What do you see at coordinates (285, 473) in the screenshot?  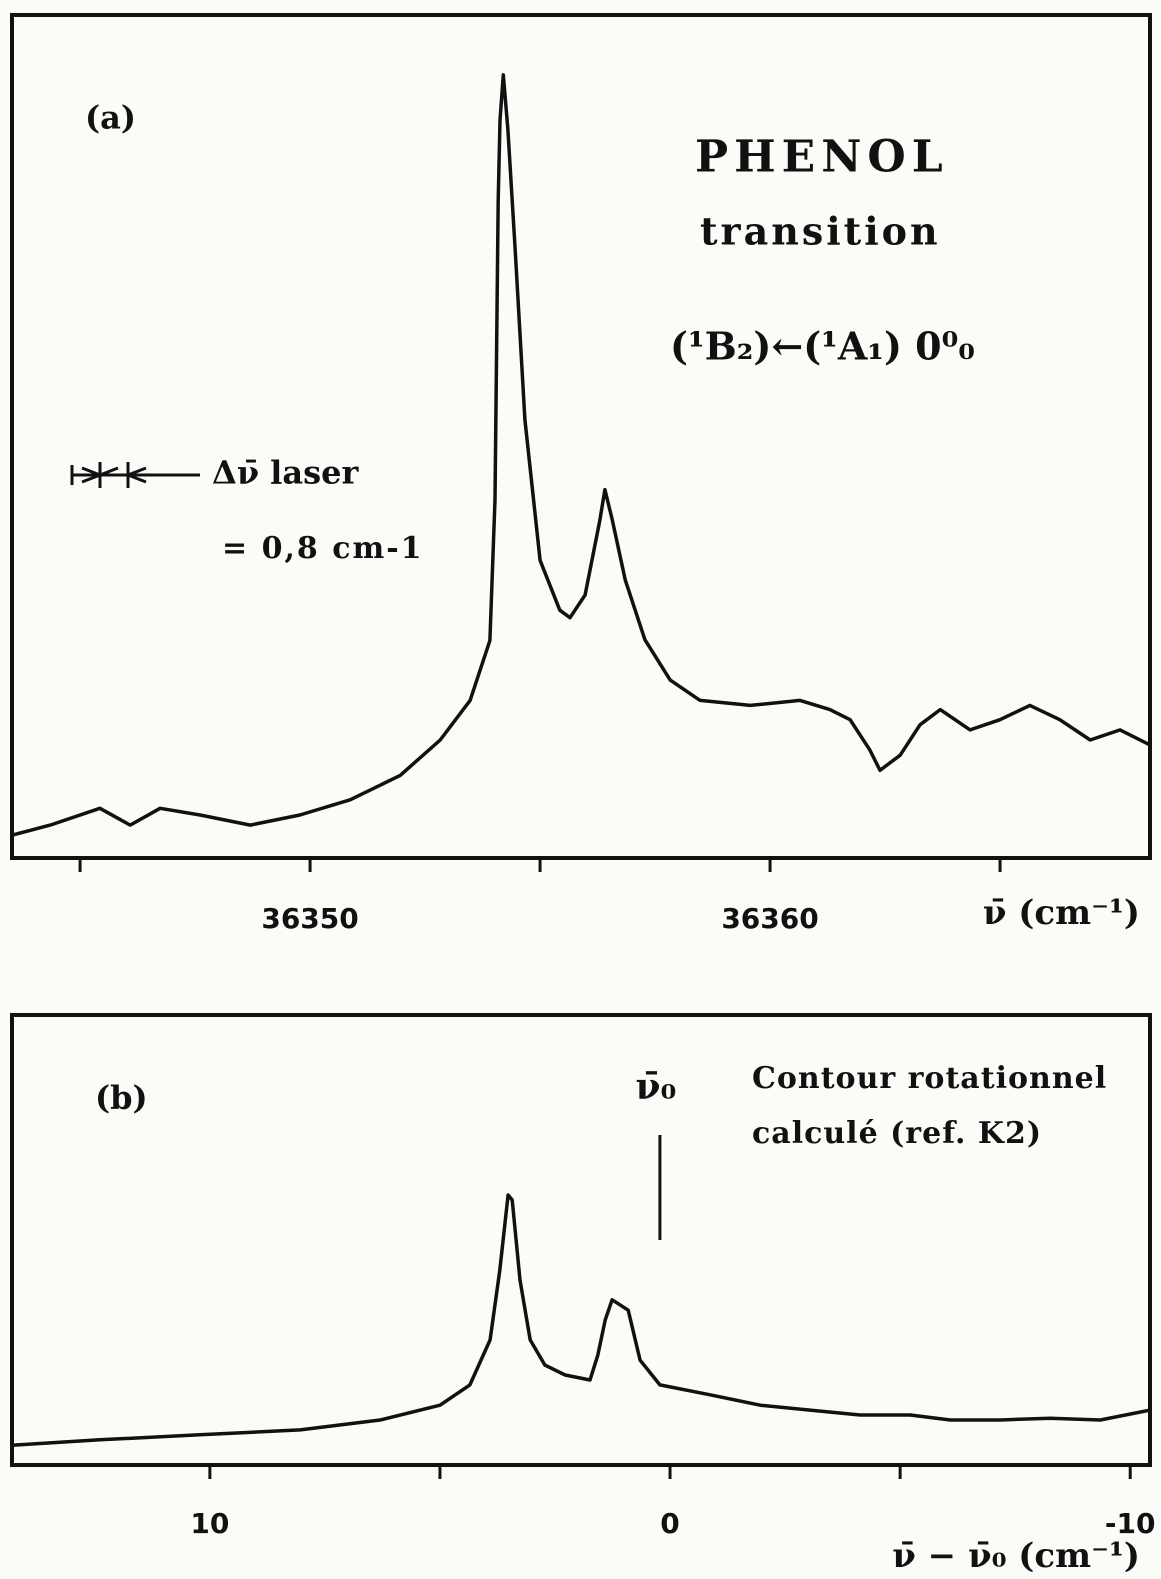 I see `annotation: Δν̄ laser` at bounding box center [285, 473].